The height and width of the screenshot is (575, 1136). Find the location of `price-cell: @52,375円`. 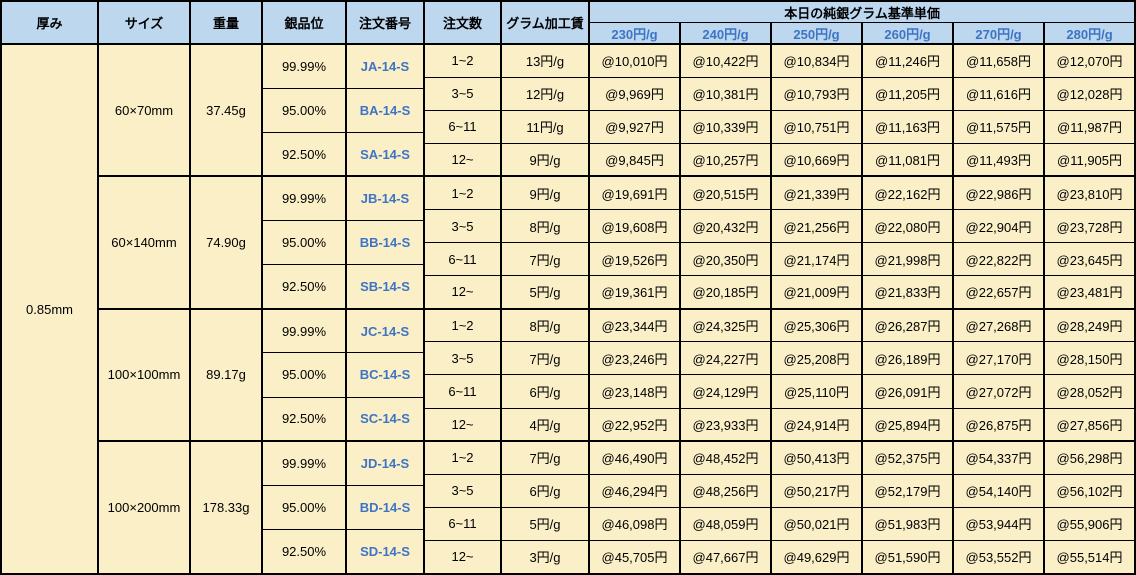

price-cell: @52,375円 is located at coordinates (907, 457).